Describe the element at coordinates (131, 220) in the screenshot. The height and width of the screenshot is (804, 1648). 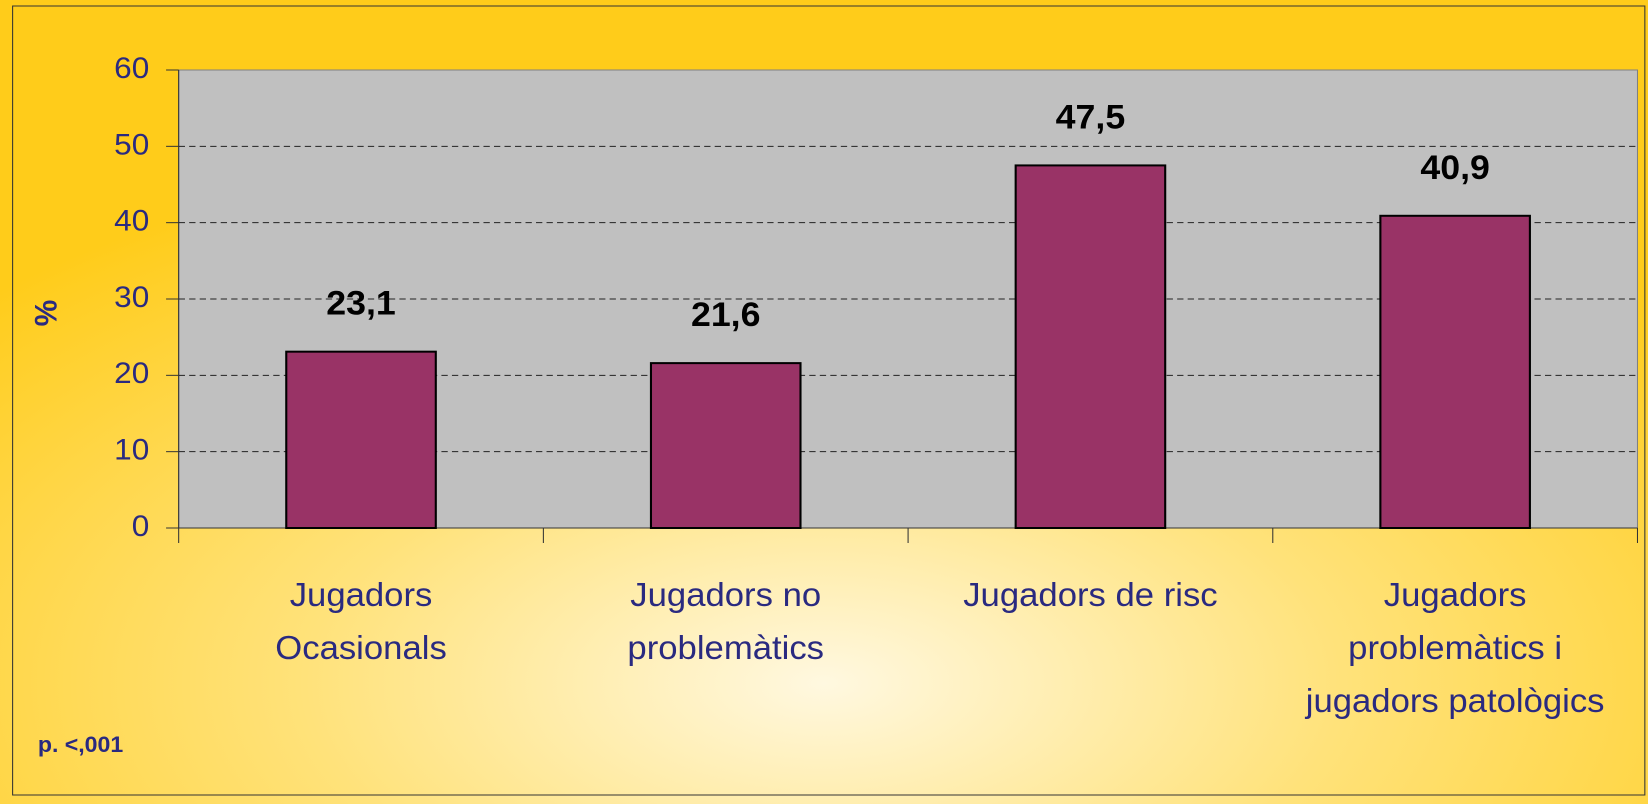
I see `y-tick-label: 40` at that location.